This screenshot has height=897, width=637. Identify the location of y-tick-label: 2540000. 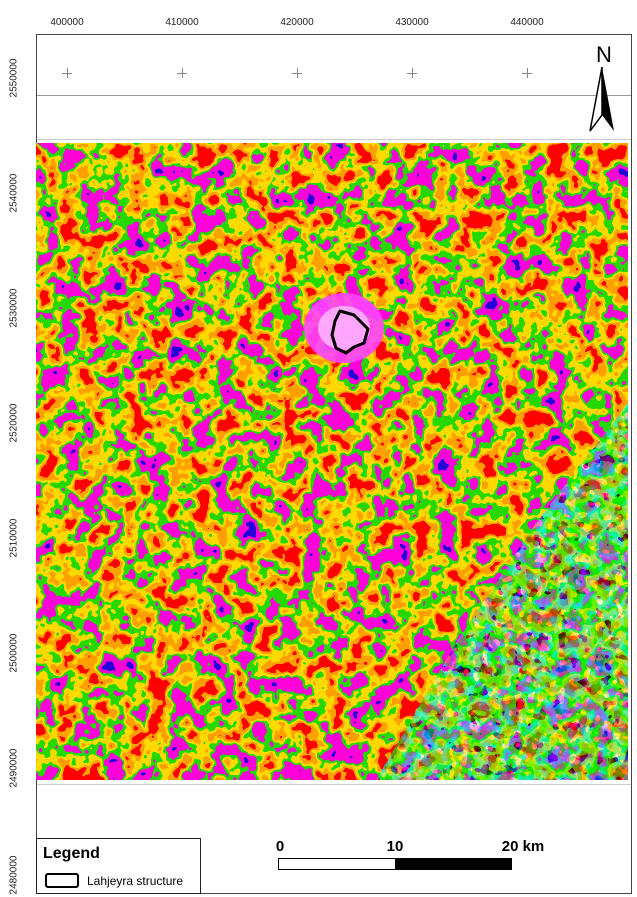
(14, 193).